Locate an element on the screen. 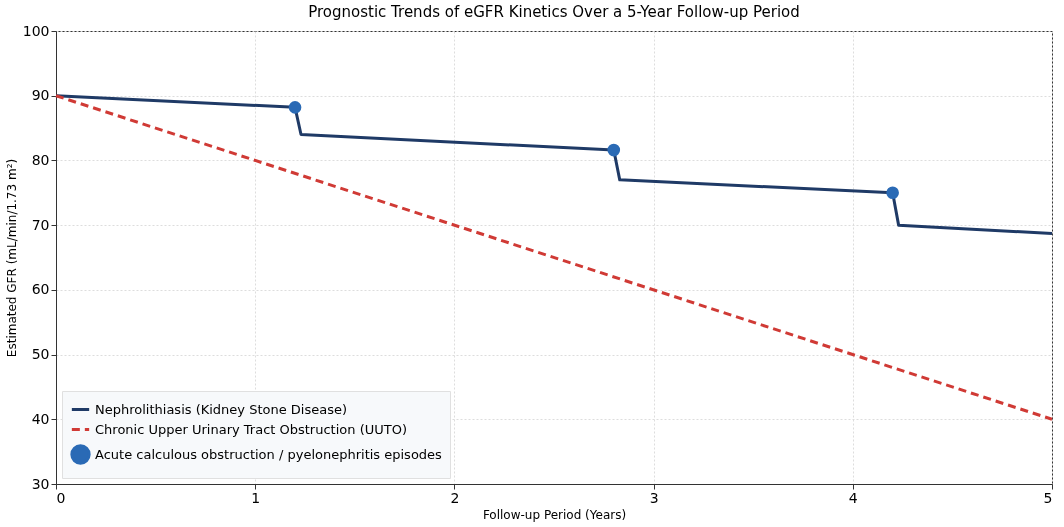  x-tick-label: 1 is located at coordinates (256, 497).